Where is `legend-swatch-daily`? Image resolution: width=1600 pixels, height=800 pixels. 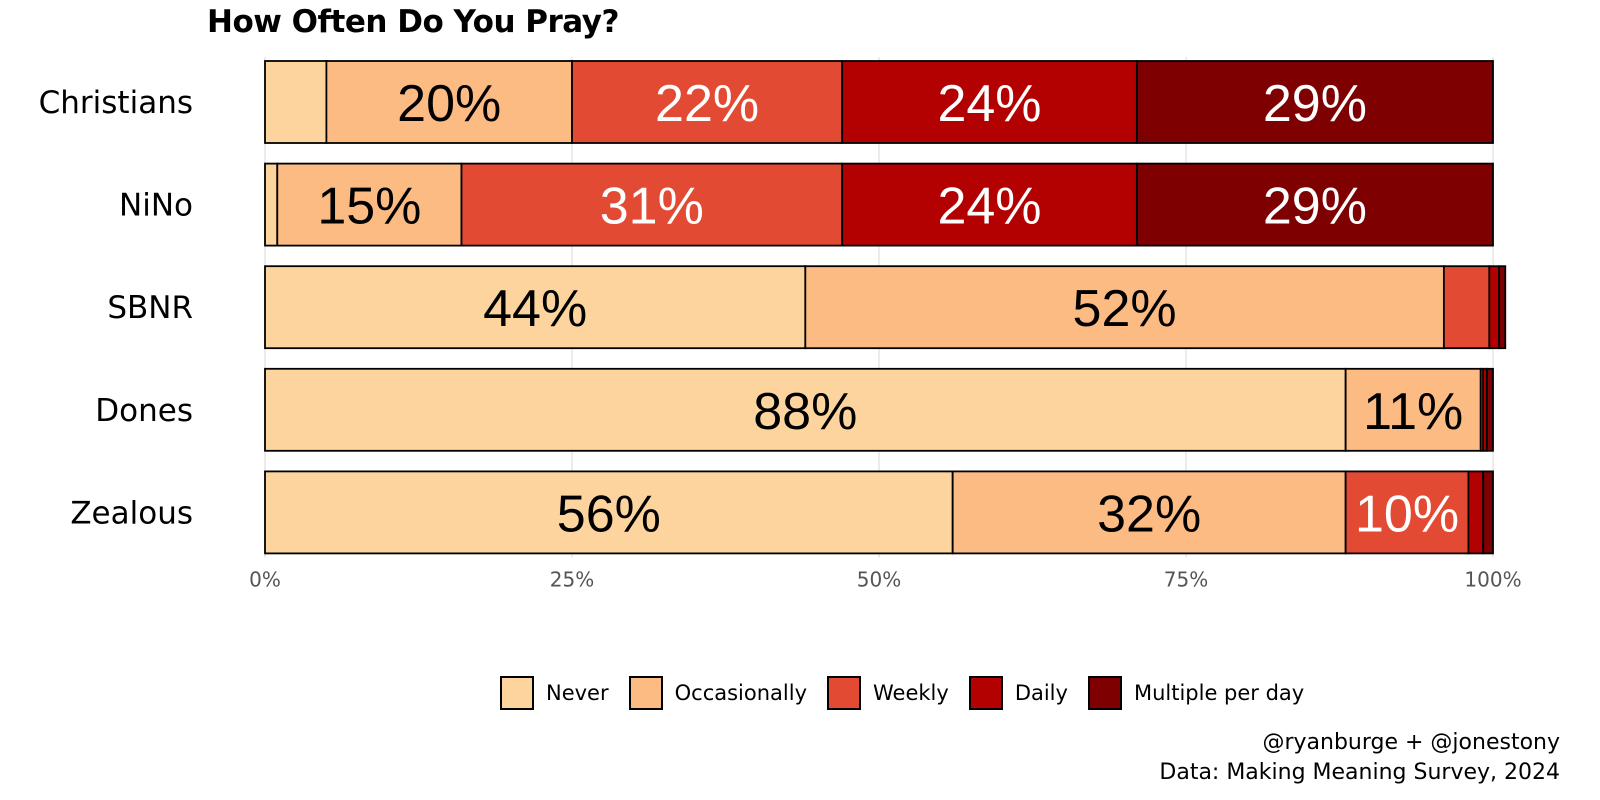 legend-swatch-daily is located at coordinates (985, 693).